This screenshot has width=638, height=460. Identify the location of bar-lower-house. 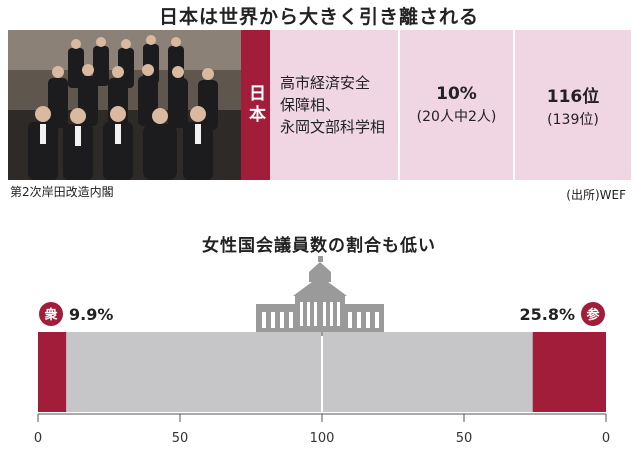
(52, 372).